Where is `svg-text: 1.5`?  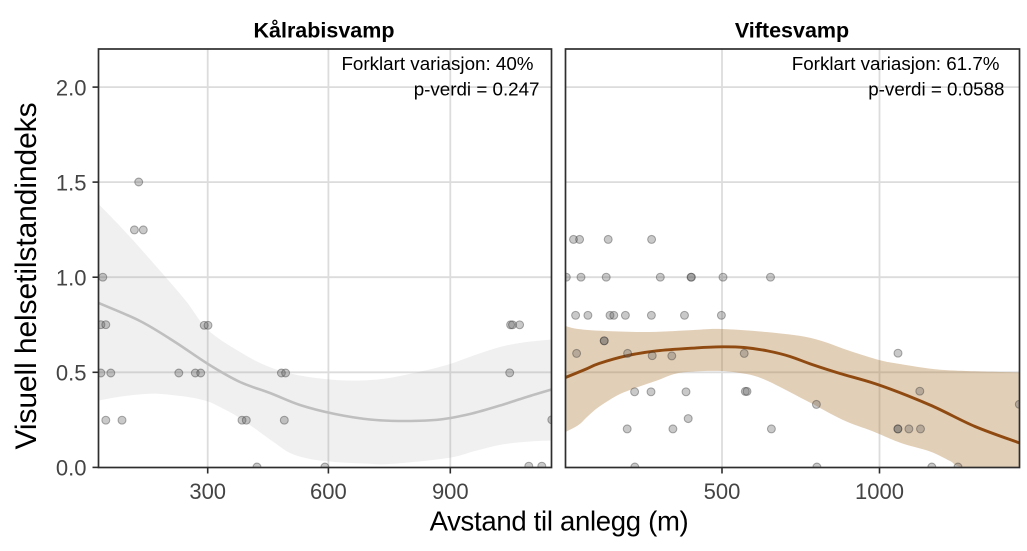
svg-text: 1.5 is located at coordinates (71, 182).